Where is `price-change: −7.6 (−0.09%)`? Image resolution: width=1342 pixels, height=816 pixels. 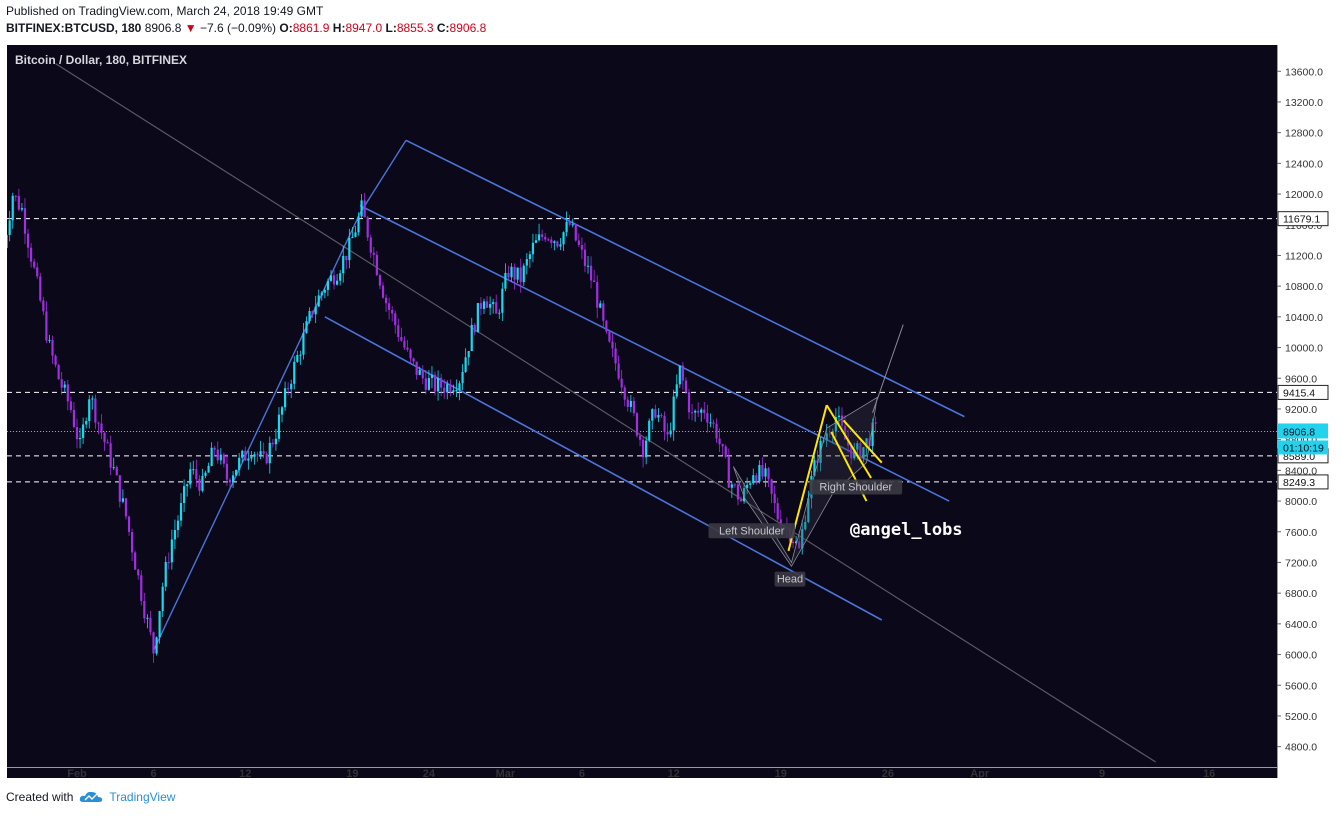
price-change: −7.6 (−0.09%) is located at coordinates (238, 28).